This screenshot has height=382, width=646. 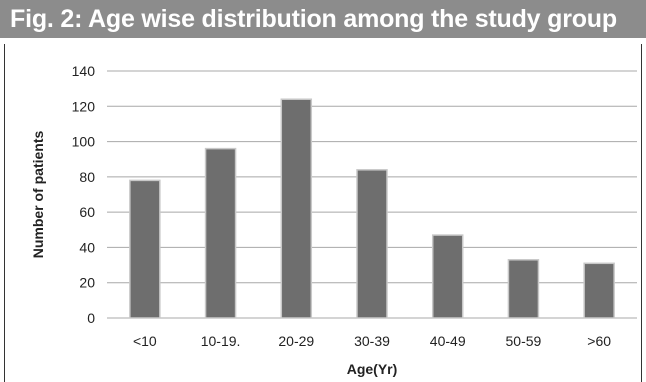 What do you see at coordinates (87, 283) in the screenshot?
I see `y-tick-label: 20` at bounding box center [87, 283].